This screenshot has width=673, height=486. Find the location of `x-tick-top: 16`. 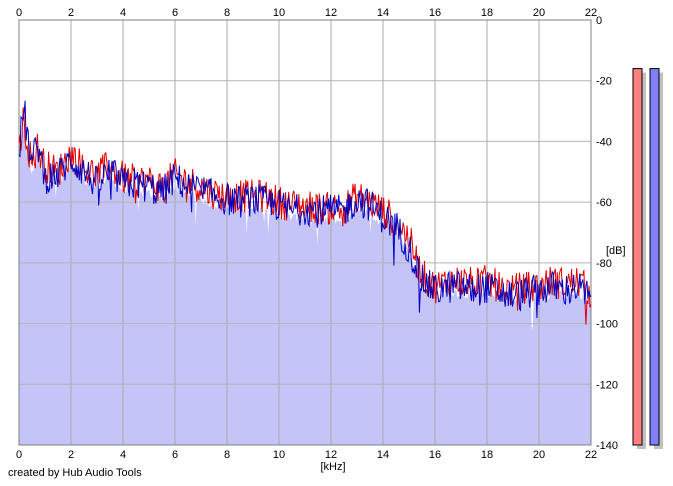

x-tick-top: 16 is located at coordinates (435, 13).